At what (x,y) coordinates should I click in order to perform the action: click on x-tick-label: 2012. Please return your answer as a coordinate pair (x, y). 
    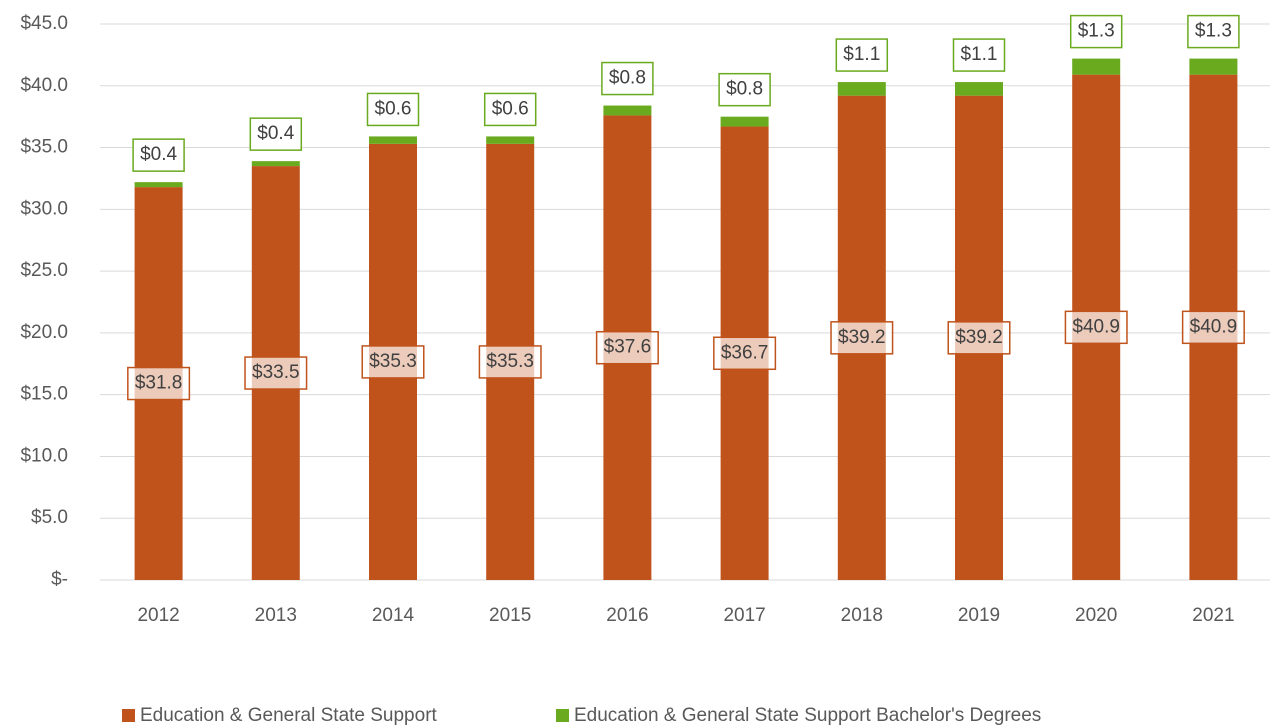
    Looking at the image, I should click on (158, 615).